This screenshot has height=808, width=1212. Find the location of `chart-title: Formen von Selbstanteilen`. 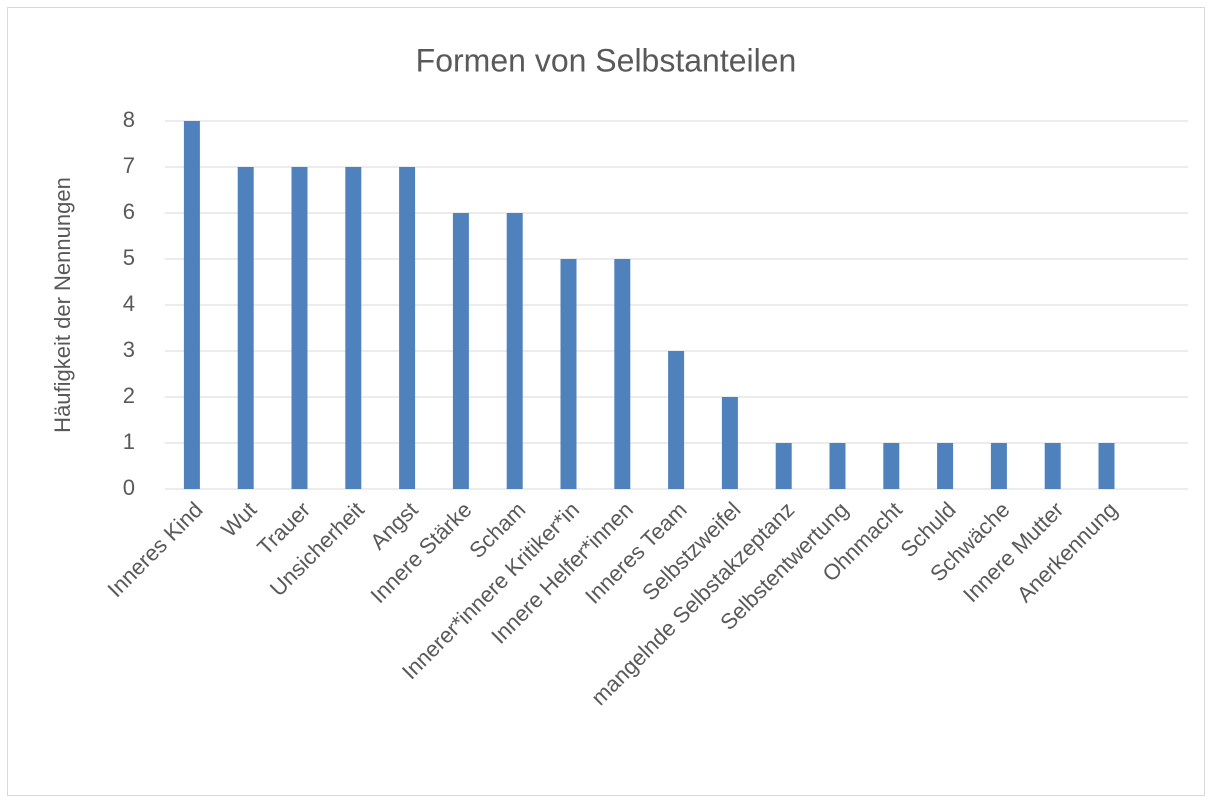

chart-title: Formen von Selbstanteilen is located at coordinates (606, 60).